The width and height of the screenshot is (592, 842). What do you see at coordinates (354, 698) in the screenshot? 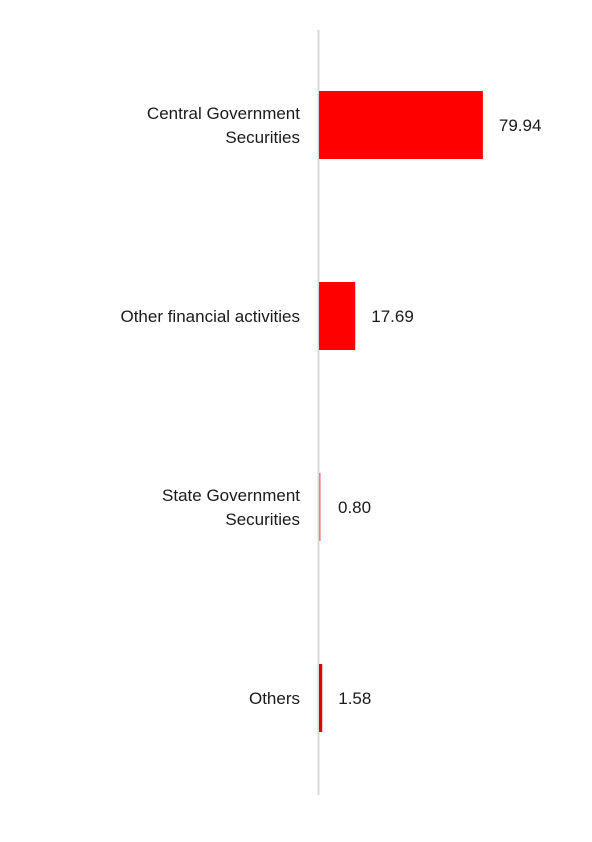
I see `value-label-4: 1.58` at bounding box center [354, 698].